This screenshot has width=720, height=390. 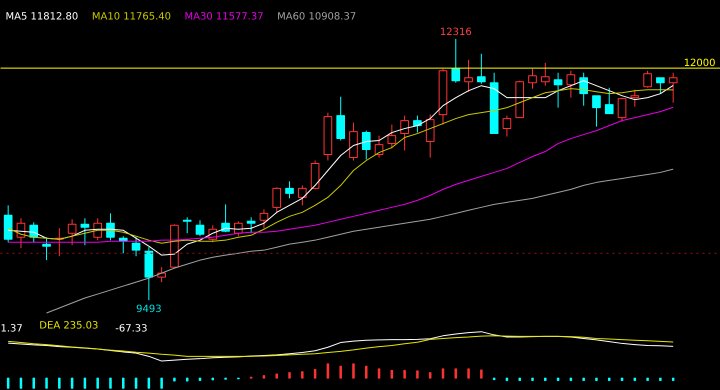 What do you see at coordinates (316, 17) in the screenshot?
I see `text: MA60 10908.37` at bounding box center [316, 17].